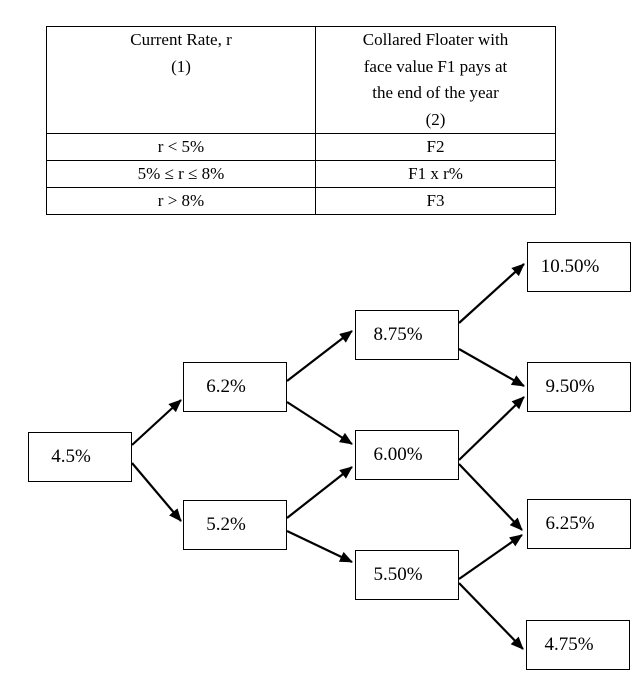 Image resolution: width=635 pixels, height=678 pixels. Describe the element at coordinates (235, 525) in the screenshot. I see `tree-node-down-5-2: 5.2%` at that location.